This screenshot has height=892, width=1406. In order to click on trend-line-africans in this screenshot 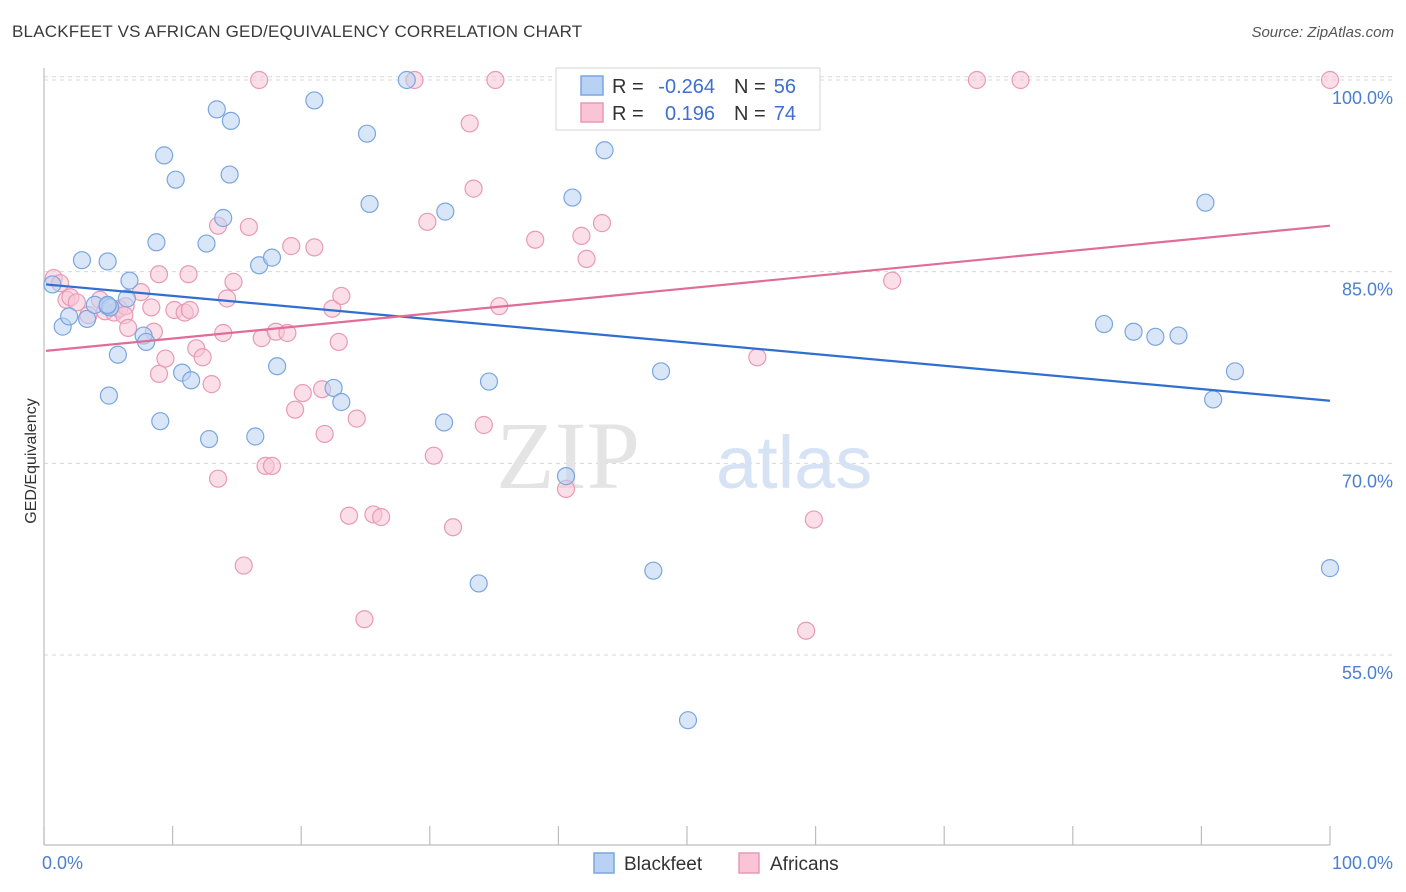, I will do `click(688, 288)`.